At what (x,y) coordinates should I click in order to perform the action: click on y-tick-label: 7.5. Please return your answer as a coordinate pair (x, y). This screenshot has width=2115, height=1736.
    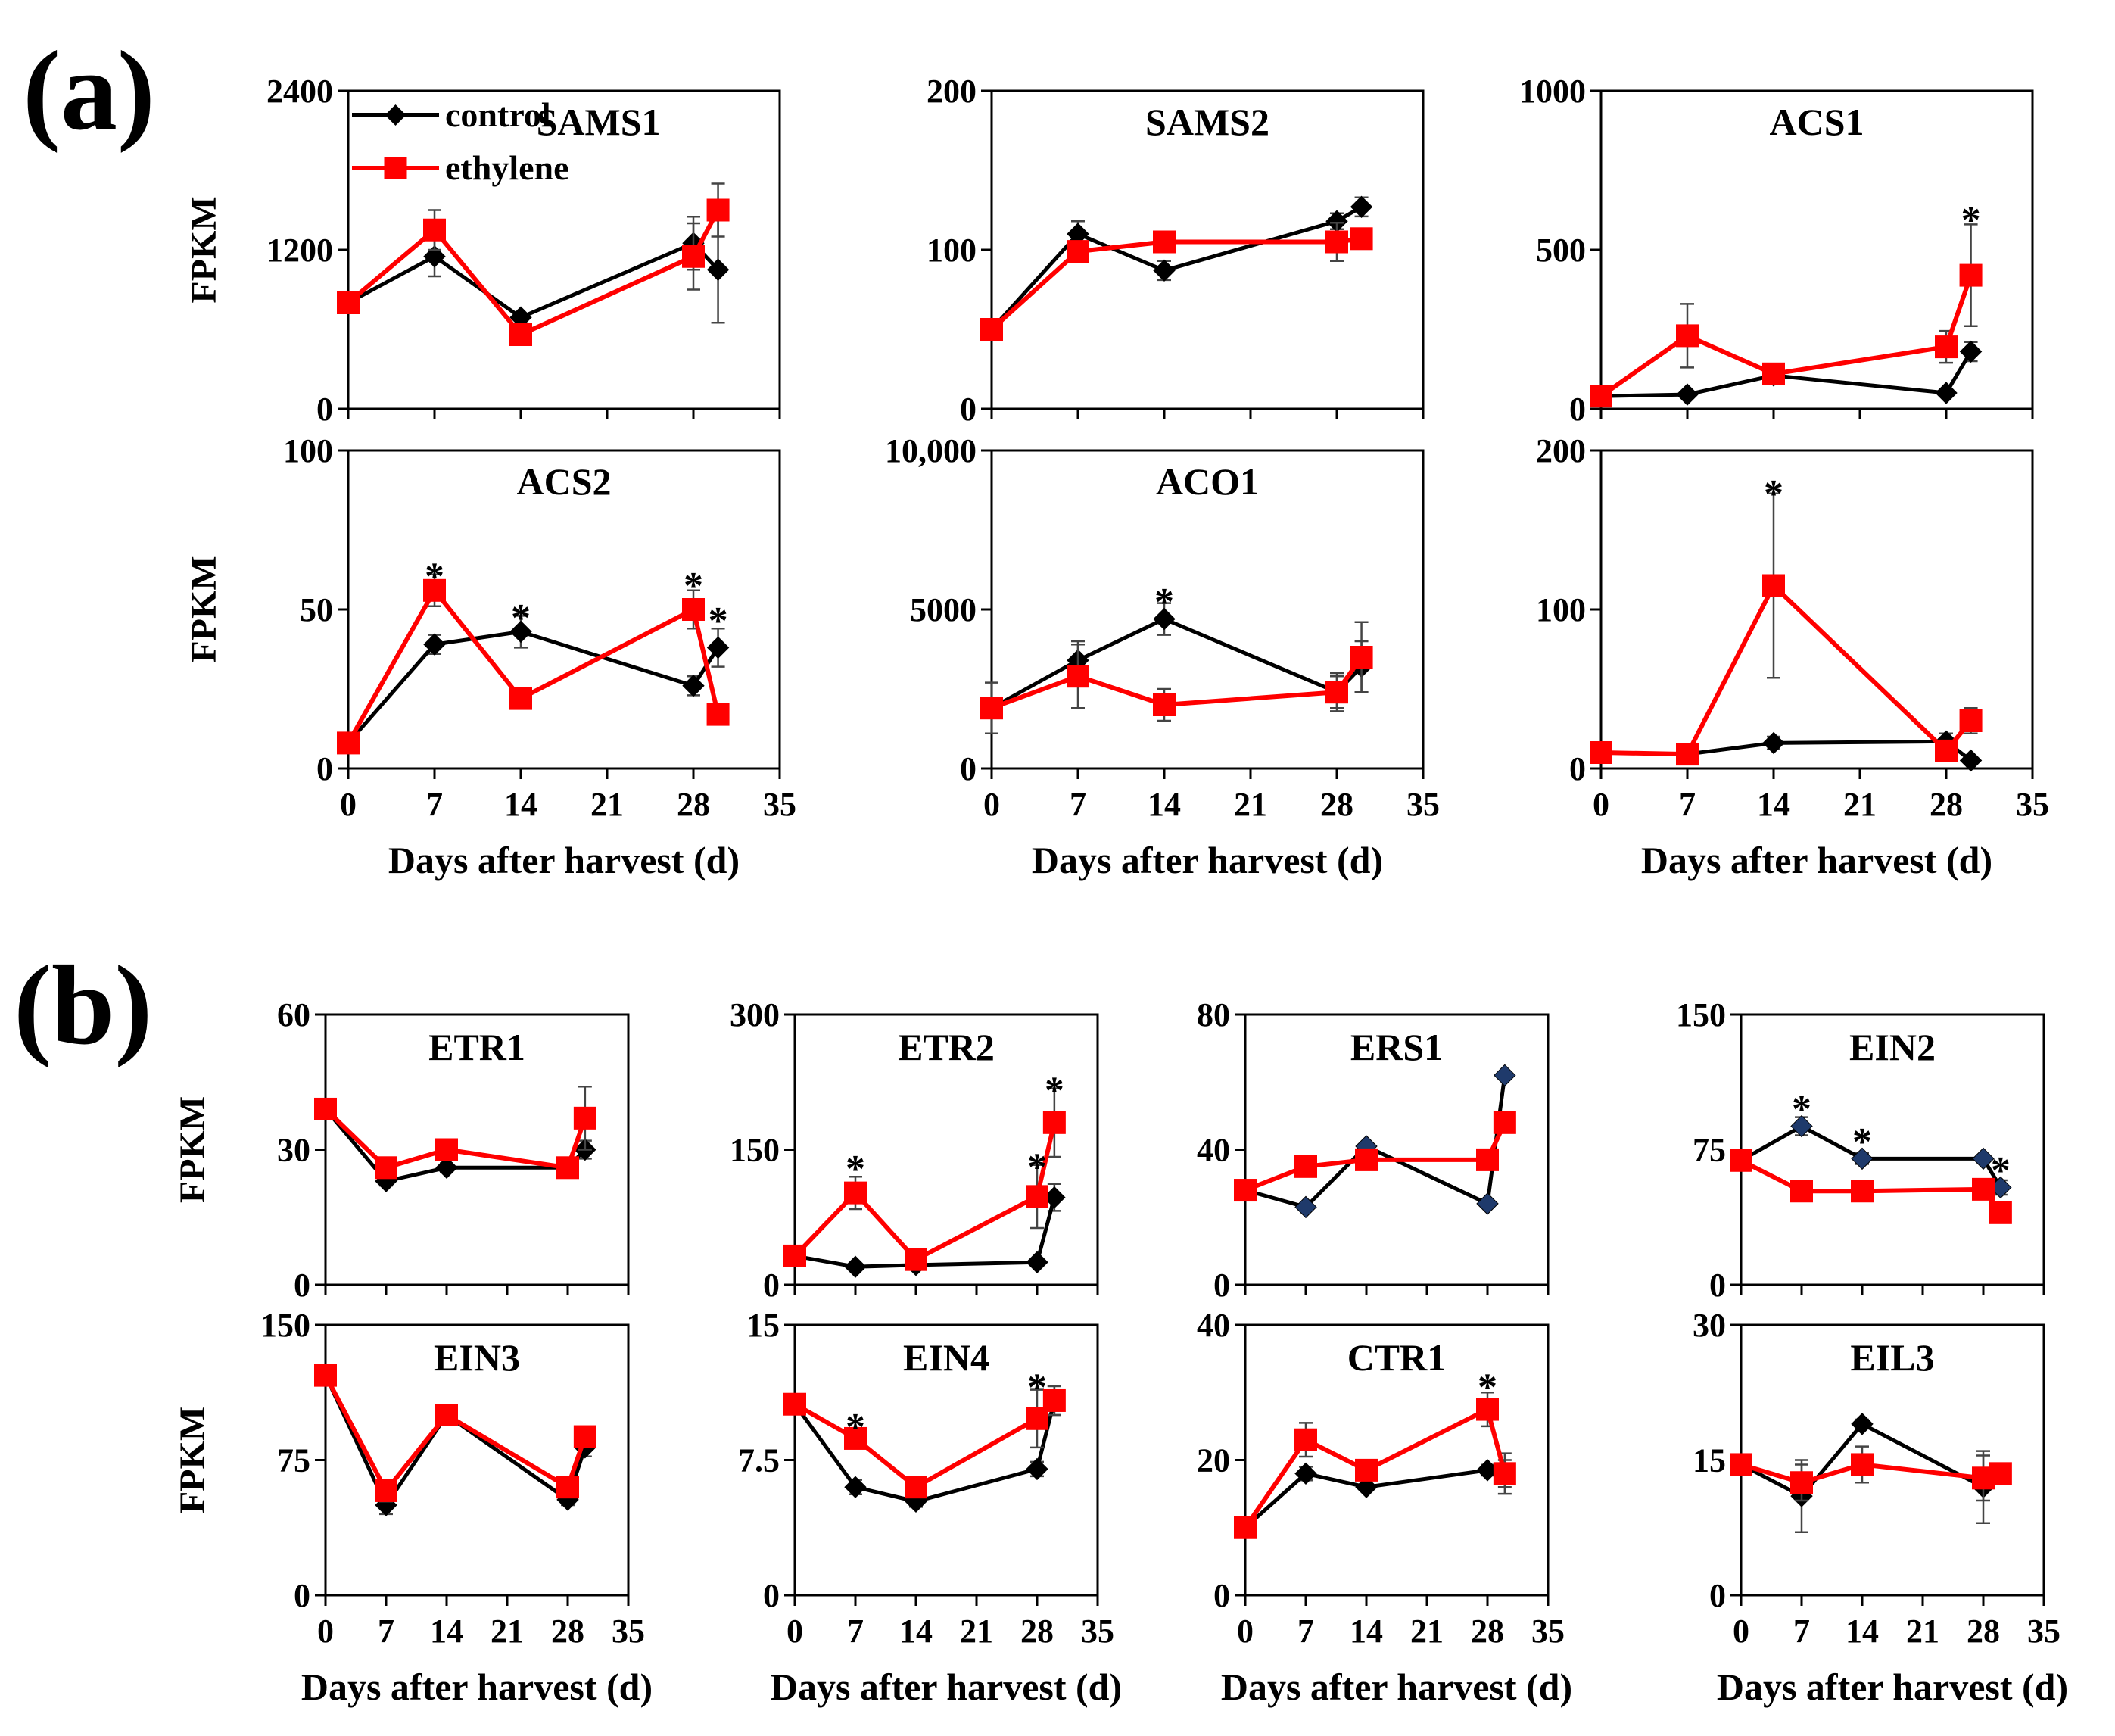
    Looking at the image, I should click on (759, 1461).